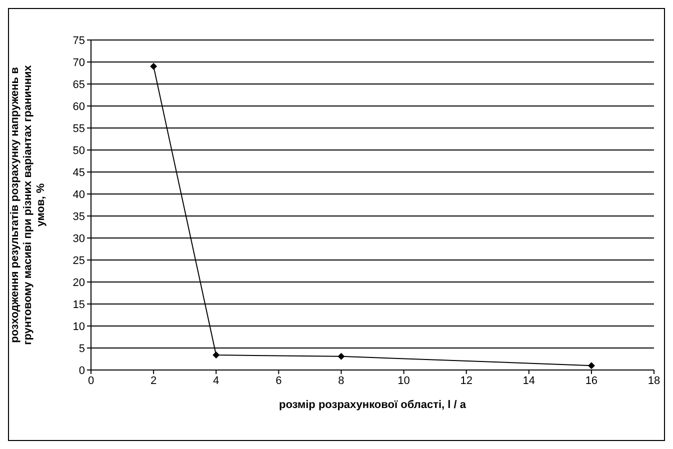 This screenshot has height=449, width=673. I want to click on y-tick-label: 65, so click(78, 84).